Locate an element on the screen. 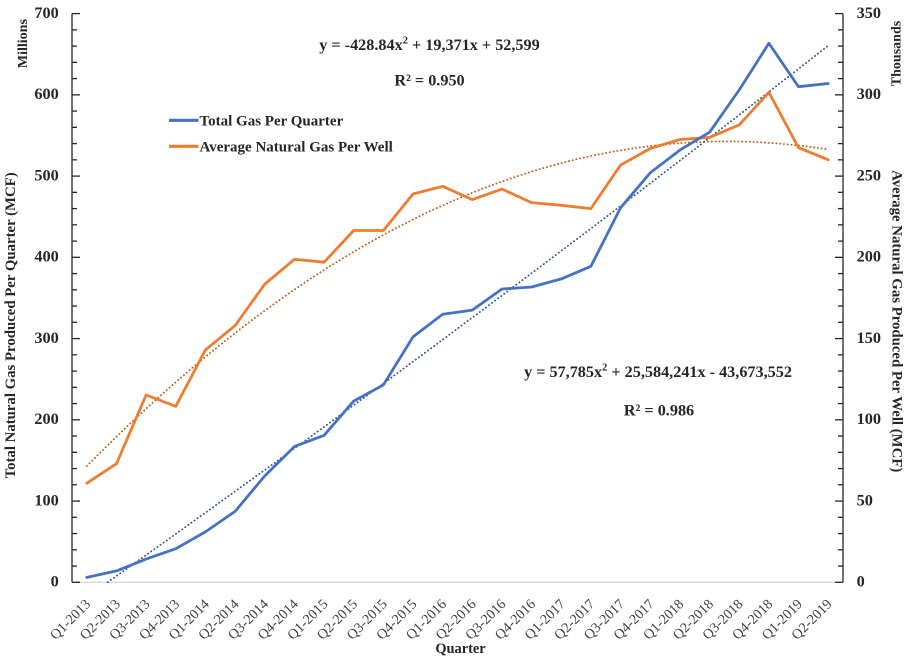 The width and height of the screenshot is (909, 666). svg-text: R² = 0.986 is located at coordinates (659, 411).